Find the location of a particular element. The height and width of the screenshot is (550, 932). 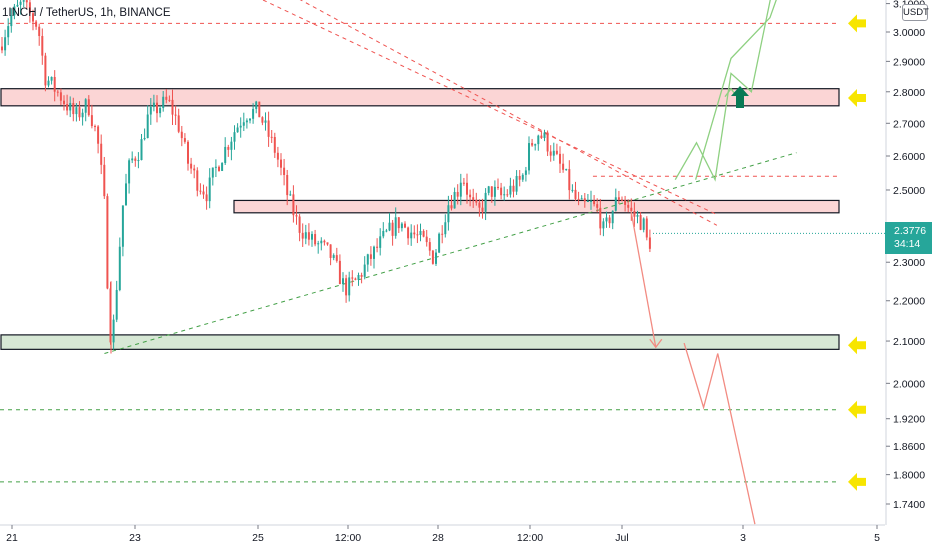

symbol-label: 1INCH / TetherUS, 1h, BINANCE is located at coordinates (86, 13).